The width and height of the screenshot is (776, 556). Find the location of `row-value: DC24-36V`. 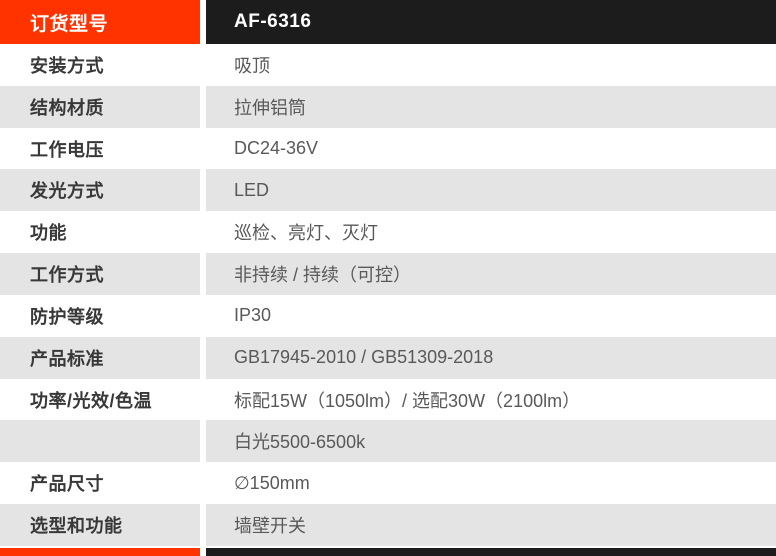

row-value: DC24-36V is located at coordinates (276, 148).